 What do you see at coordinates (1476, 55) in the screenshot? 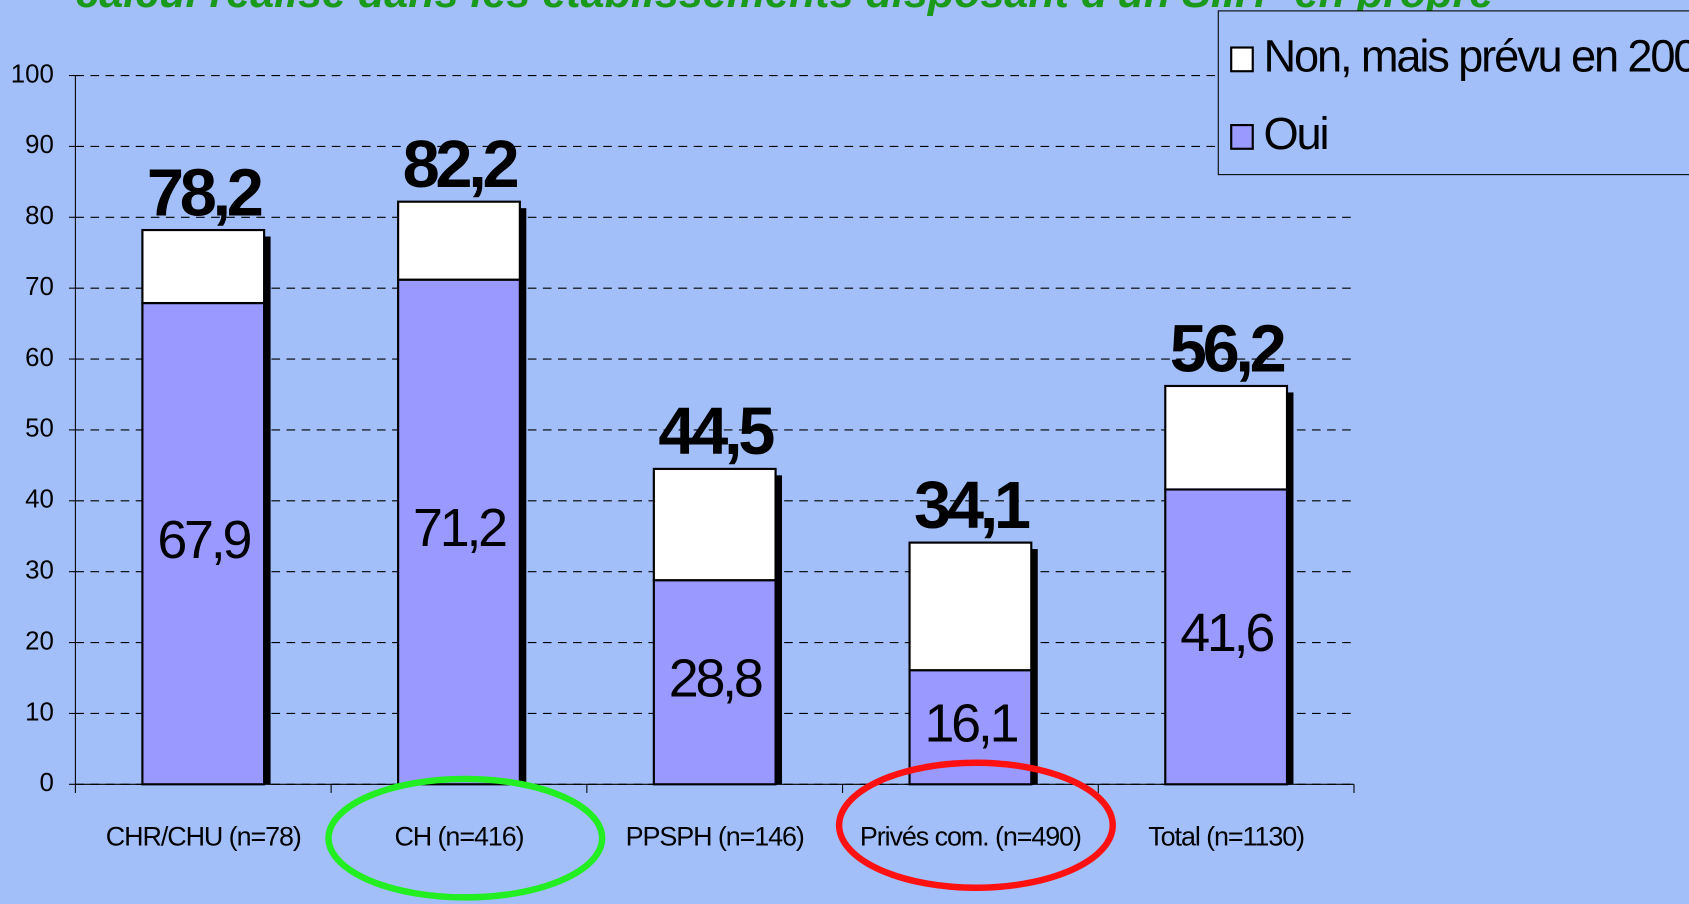
I see `legend-label: Non, mais prévu en 2004` at bounding box center [1476, 55].